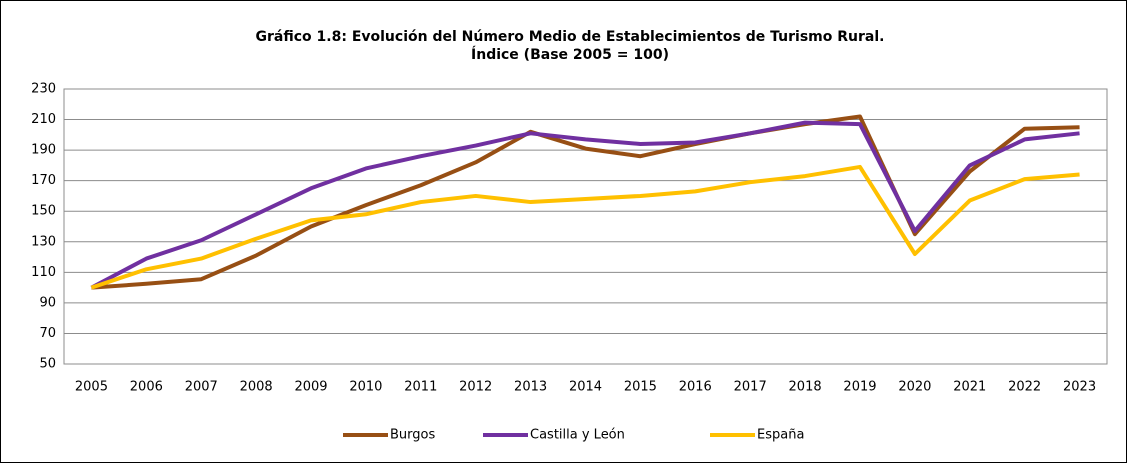 The height and width of the screenshot is (463, 1127). Describe the element at coordinates (310, 387) in the screenshot. I see `x-tick-label: 2009` at that location.